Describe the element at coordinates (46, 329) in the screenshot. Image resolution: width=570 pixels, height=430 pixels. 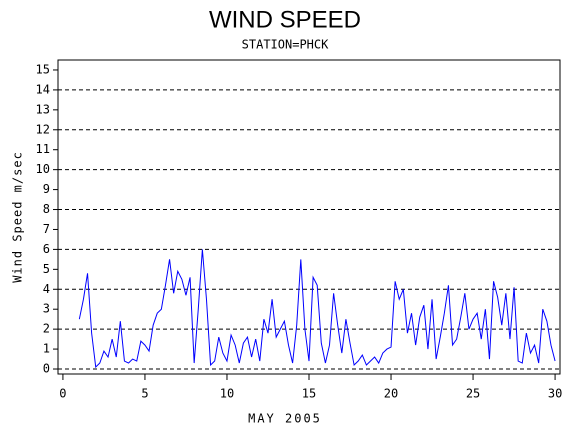
I see `y-tick-label: 2` at that location.